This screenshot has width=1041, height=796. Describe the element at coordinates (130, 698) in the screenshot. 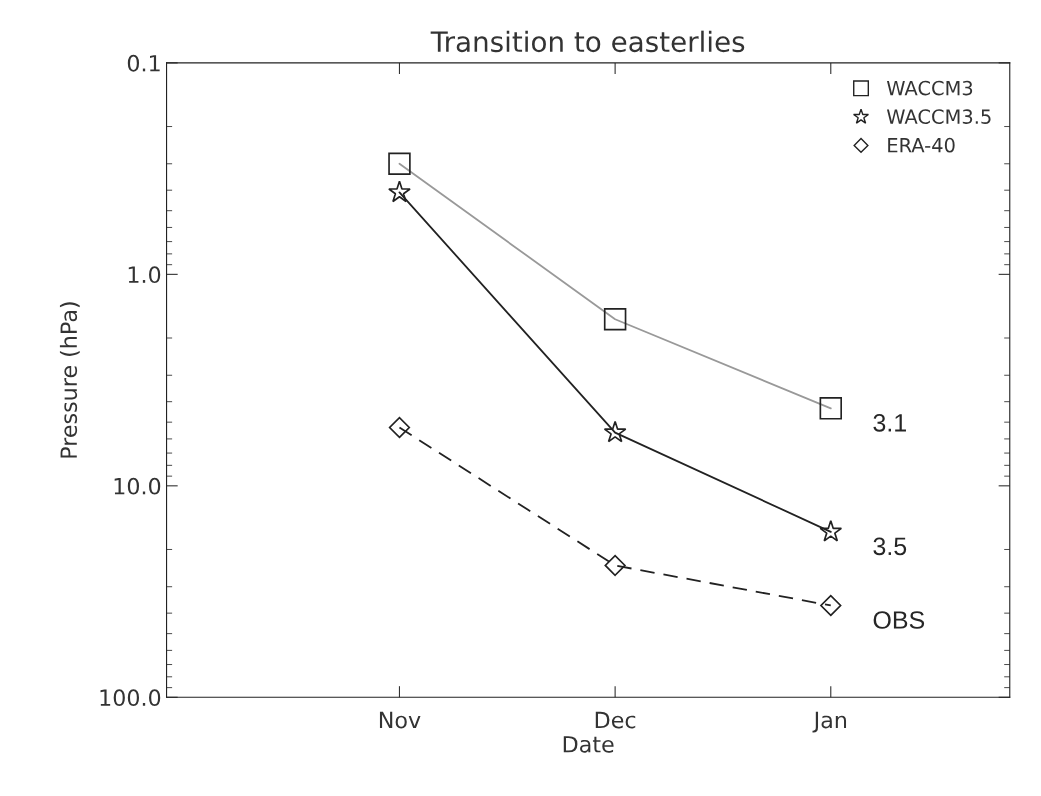

I see `y-tick-label: 100.0` at that location.